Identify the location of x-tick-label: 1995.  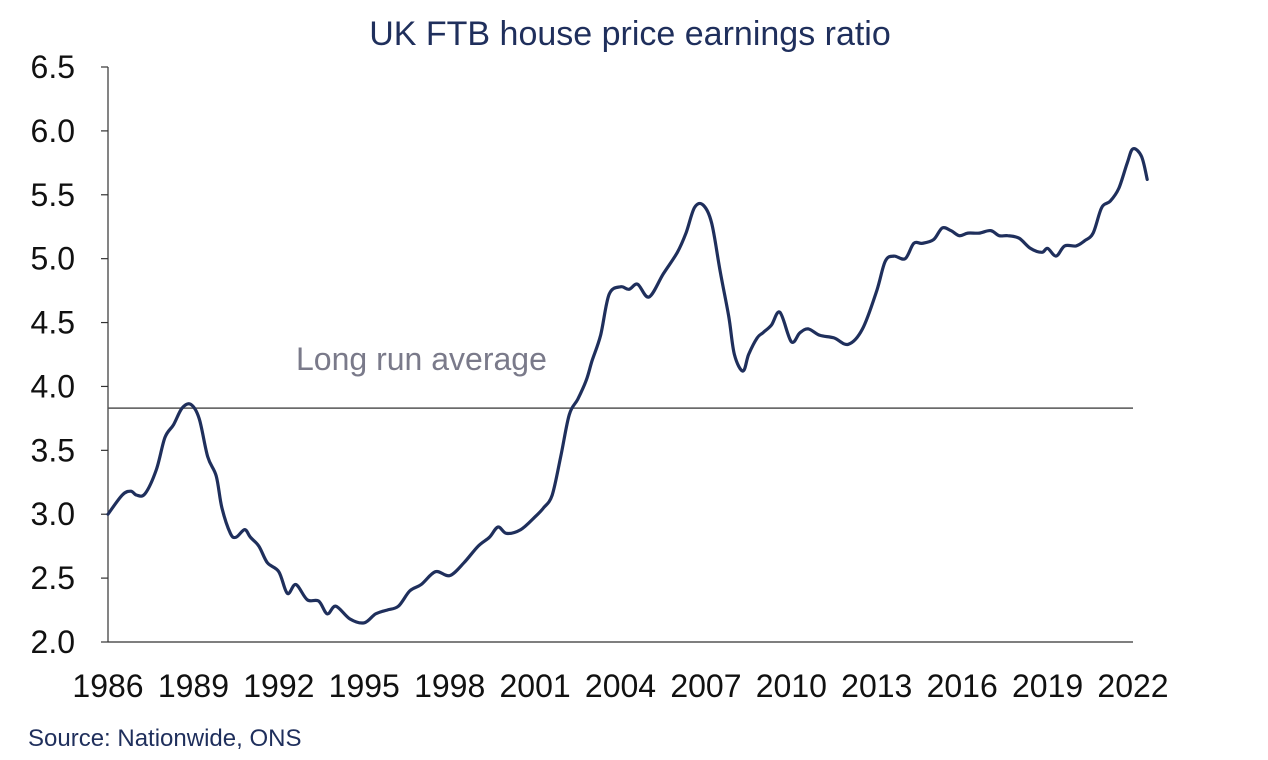
(364, 686).